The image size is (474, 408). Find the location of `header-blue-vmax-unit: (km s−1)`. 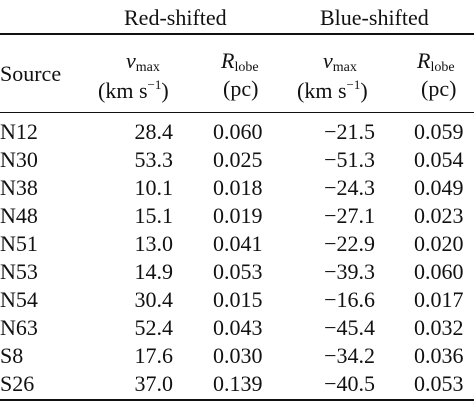

header-blue-vmax-unit: (km s−1) is located at coordinates (332, 90).